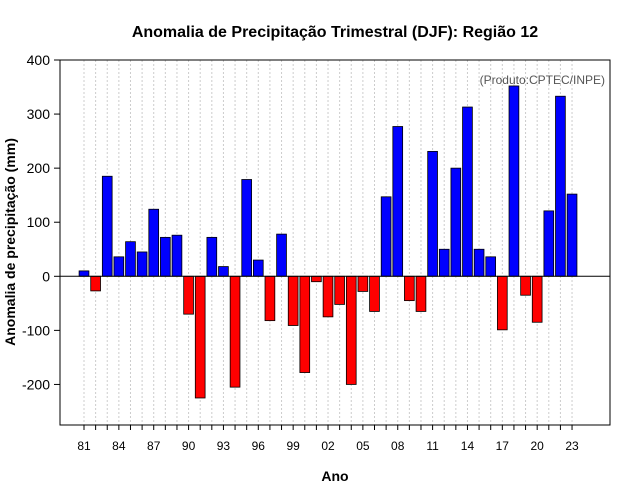  I want to click on bar-1991, so click(200, 337).